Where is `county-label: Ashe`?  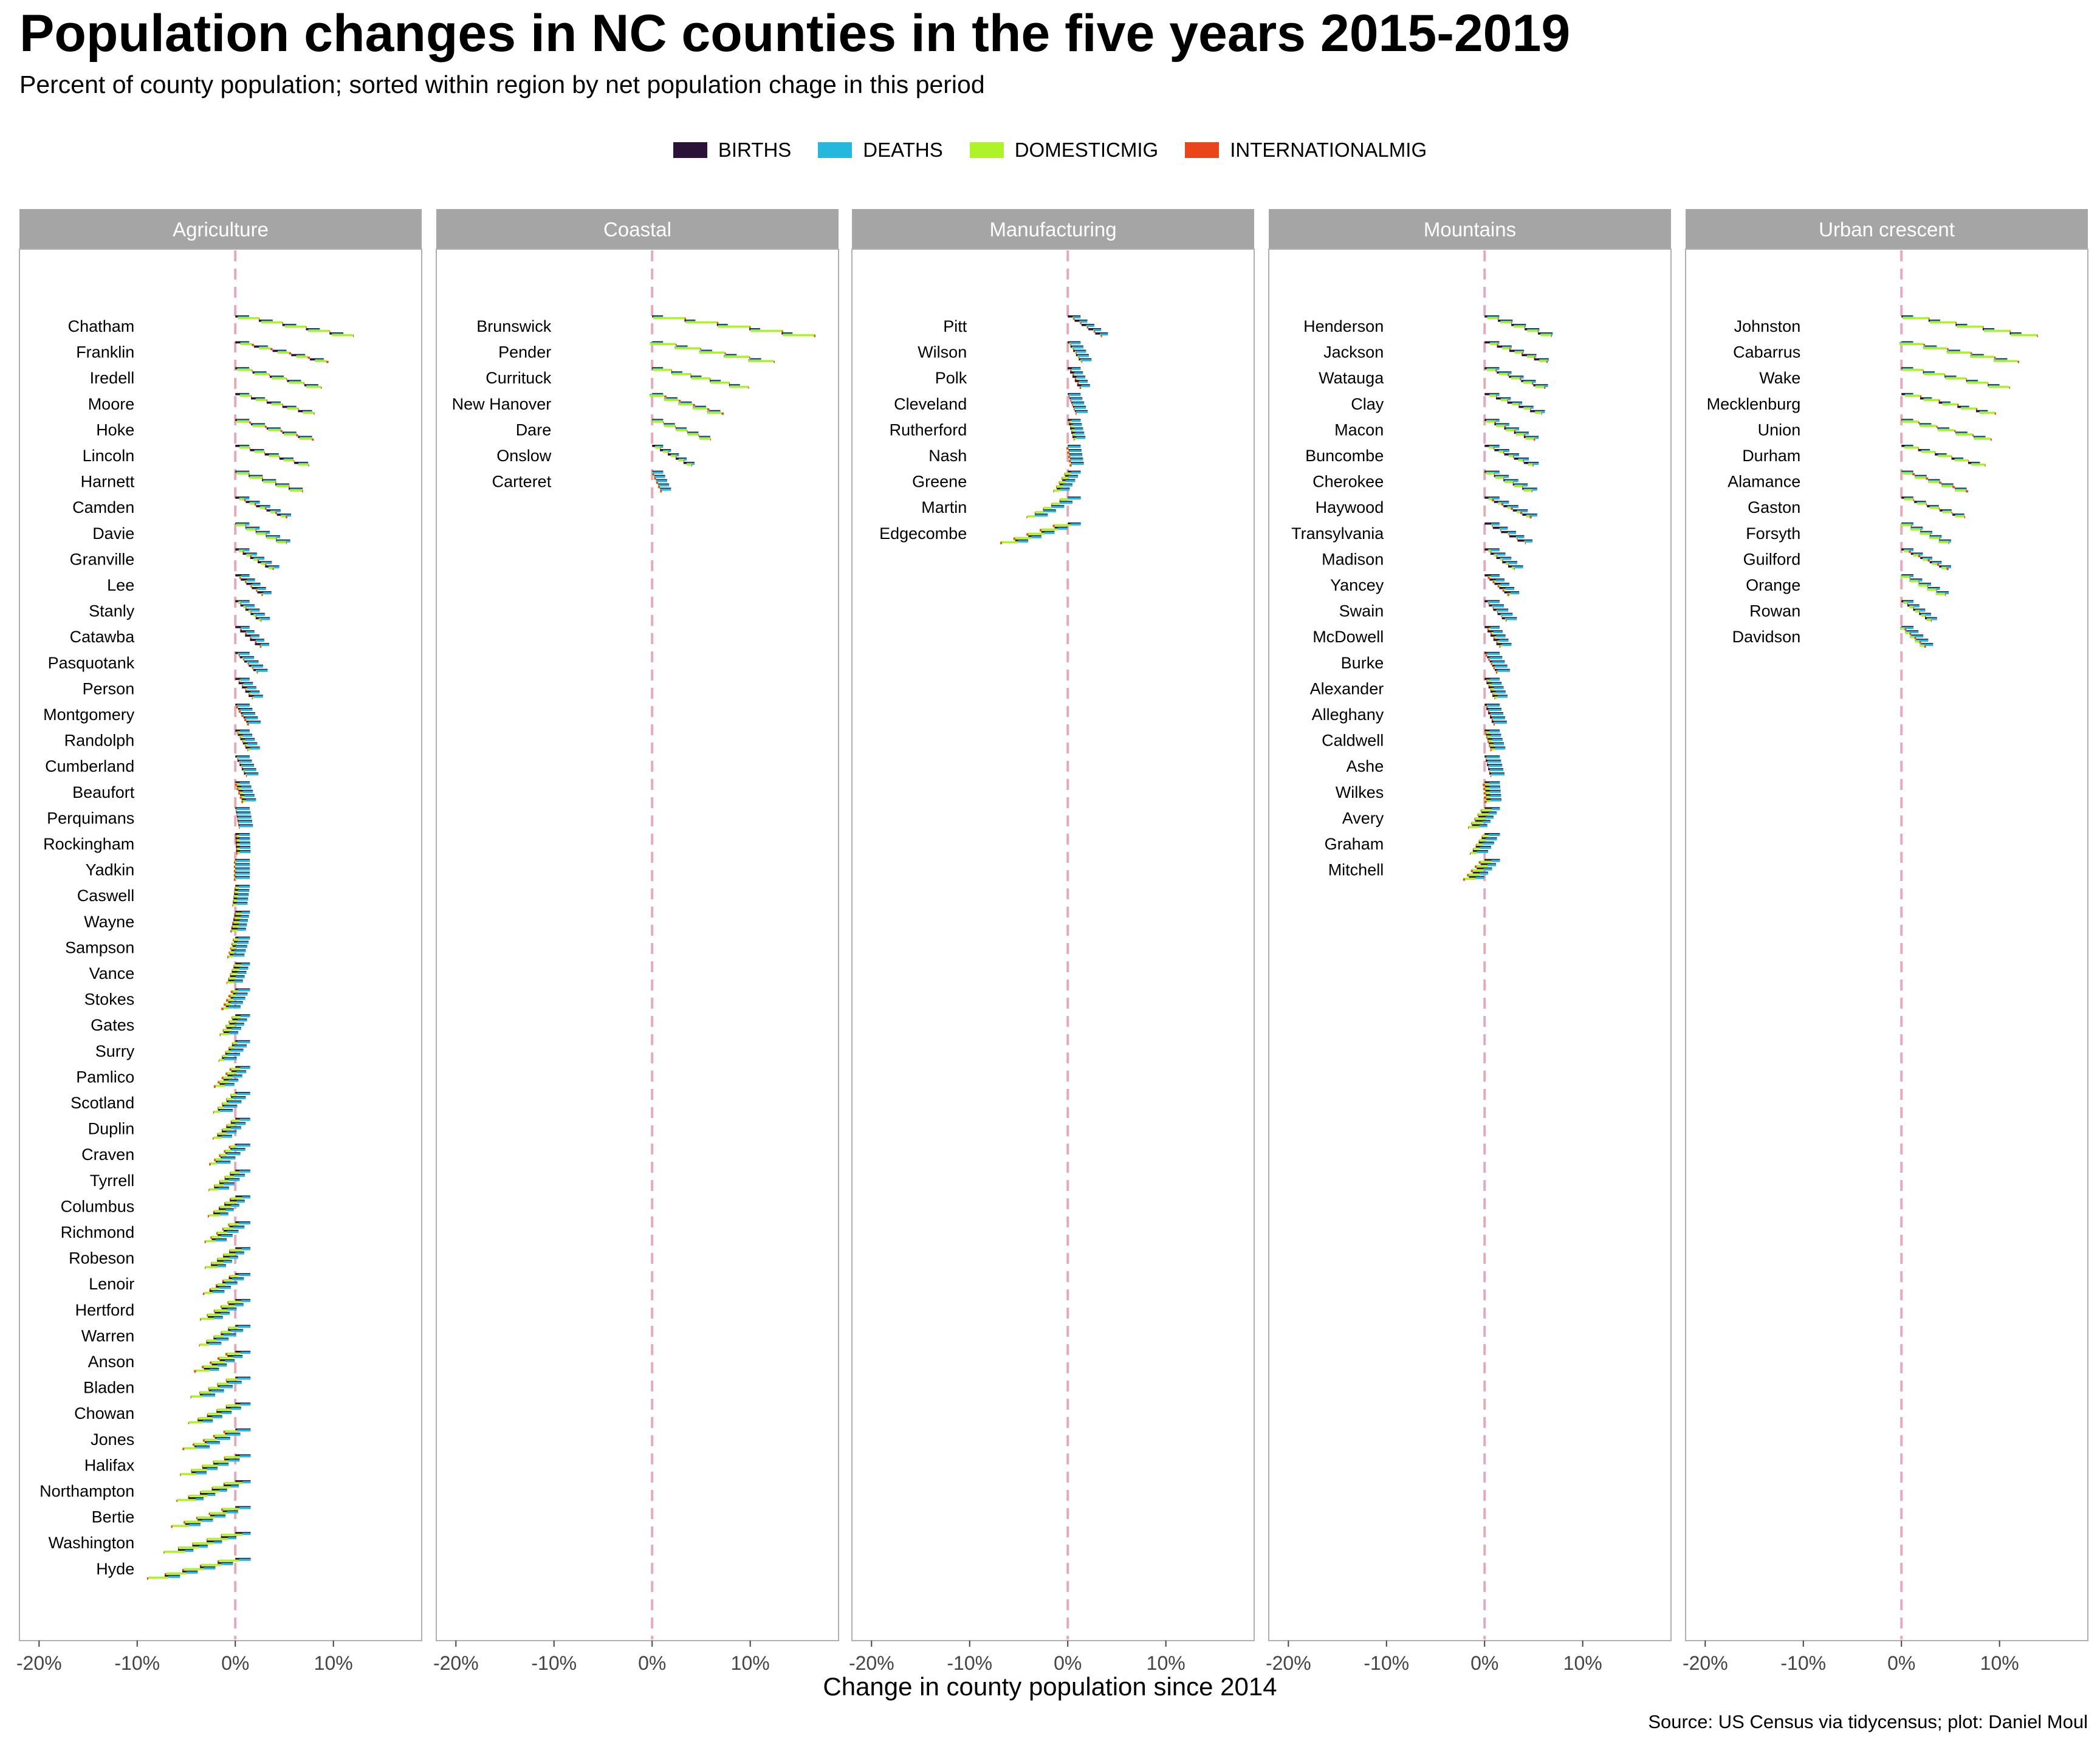 county-label: Ashe is located at coordinates (1365, 766).